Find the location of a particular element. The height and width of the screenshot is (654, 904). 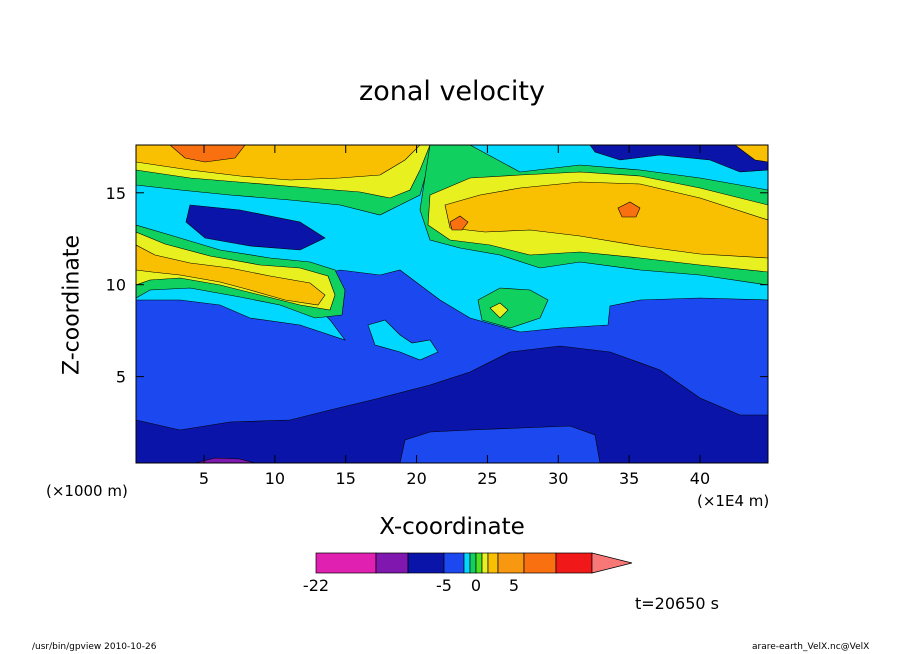

x-tick-label: 40 is located at coordinates (700, 478).